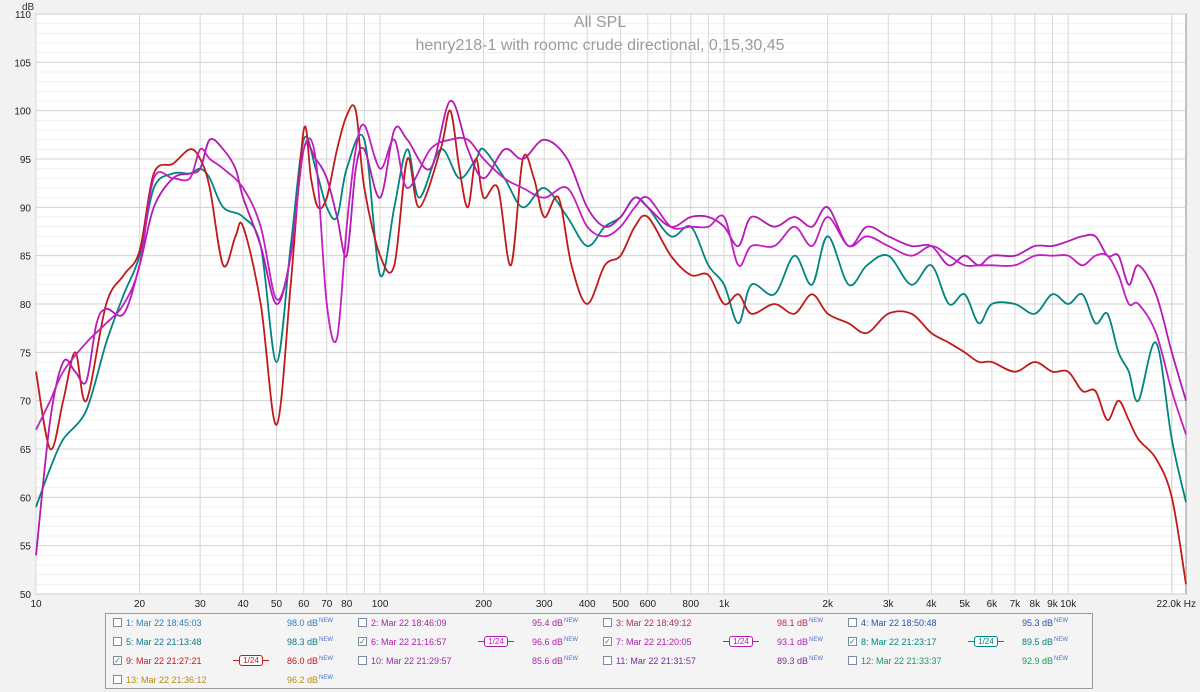  What do you see at coordinates (799, 661) in the screenshot?
I see `legend-spl-value: 89.3 dBNEW` at bounding box center [799, 661].